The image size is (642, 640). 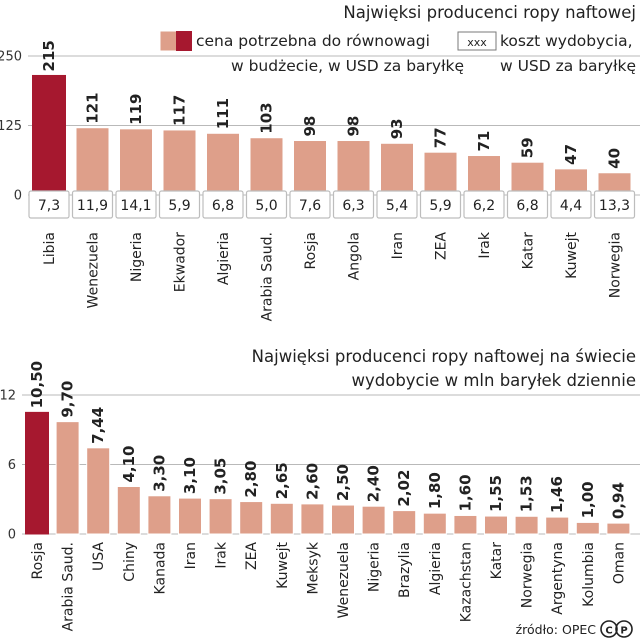 I want to click on c2-value-label: 2,40, so click(x=374, y=483).